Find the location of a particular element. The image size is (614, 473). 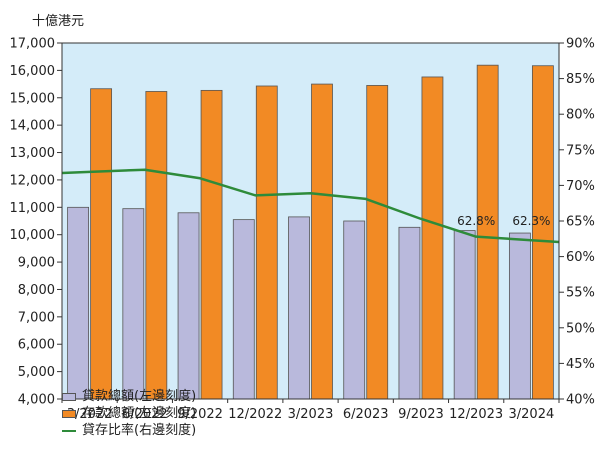

x-axis-tick-label: 6/2023 is located at coordinates (366, 414).